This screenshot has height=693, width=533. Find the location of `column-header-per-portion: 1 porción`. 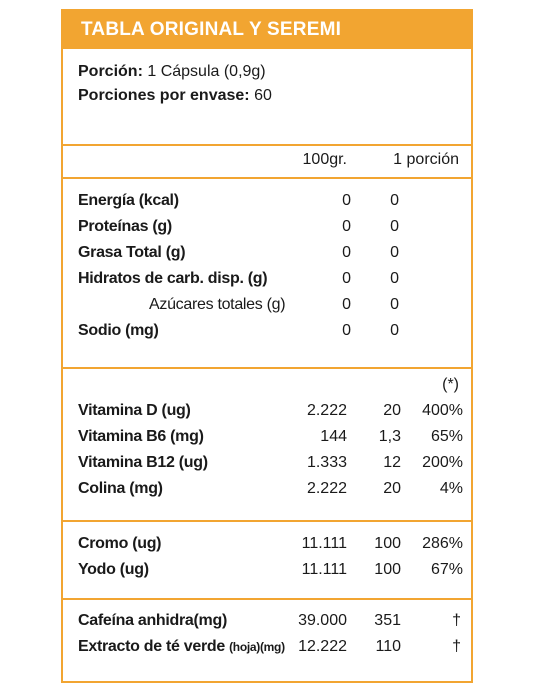

column-header-per-portion: 1 porción is located at coordinates (426, 159).